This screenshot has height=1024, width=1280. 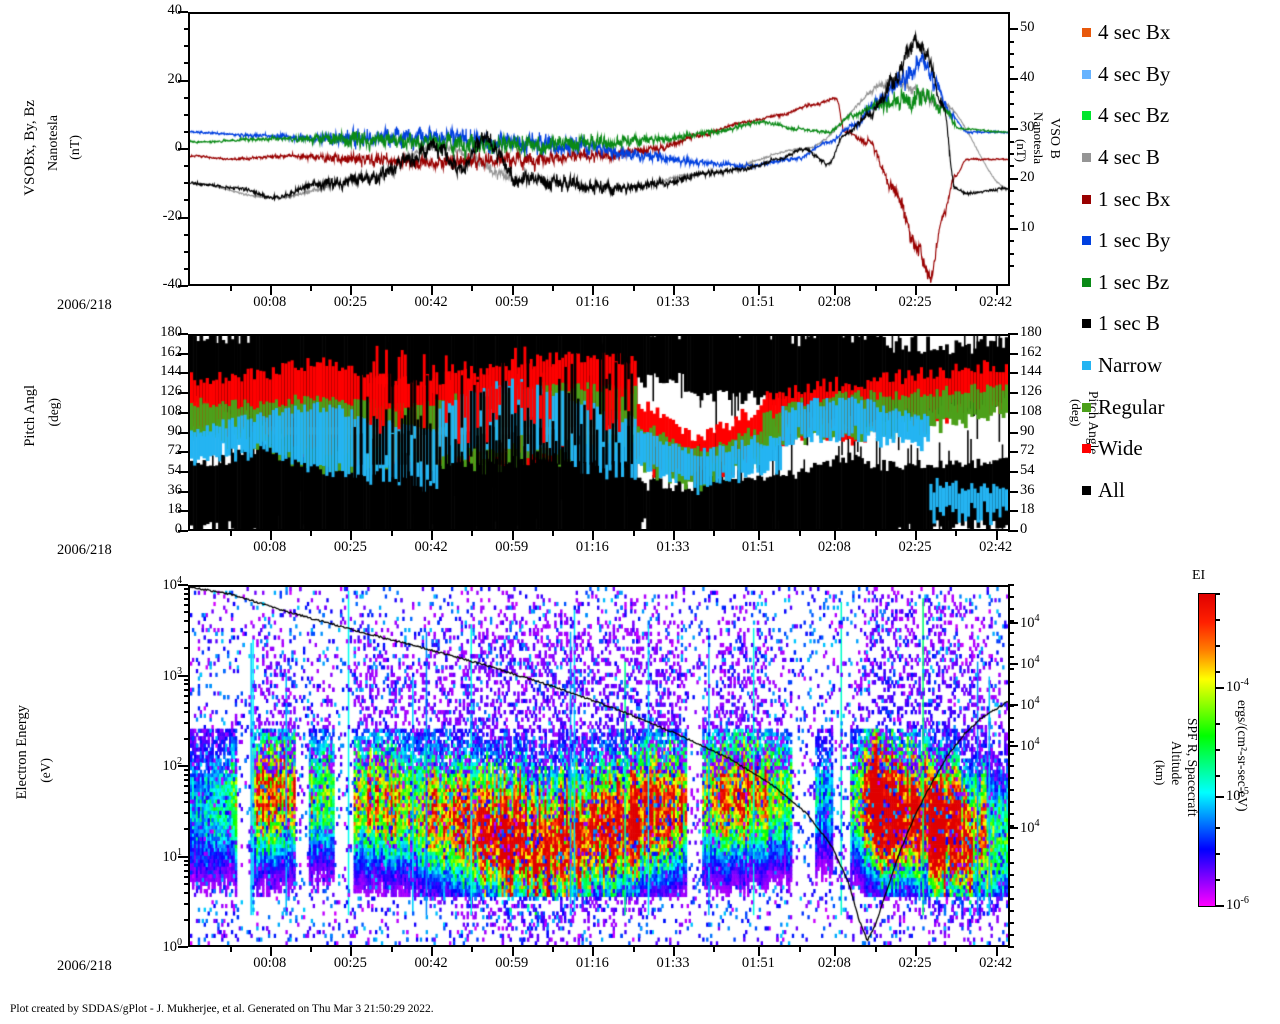 What do you see at coordinates (592, 302) in the screenshot?
I see `x-tick-label: 01:16` at bounding box center [592, 302].